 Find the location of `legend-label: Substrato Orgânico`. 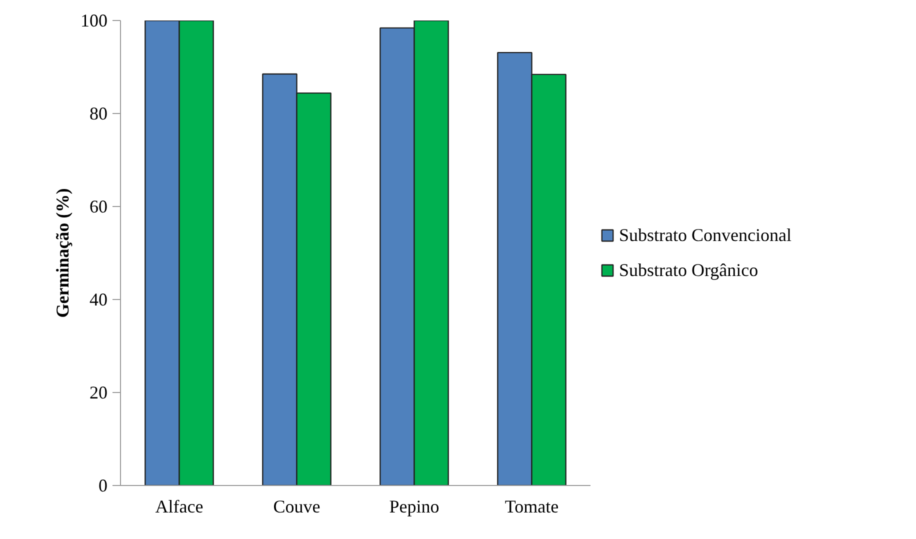

legend-label: Substrato Orgânico is located at coordinates (688, 270).